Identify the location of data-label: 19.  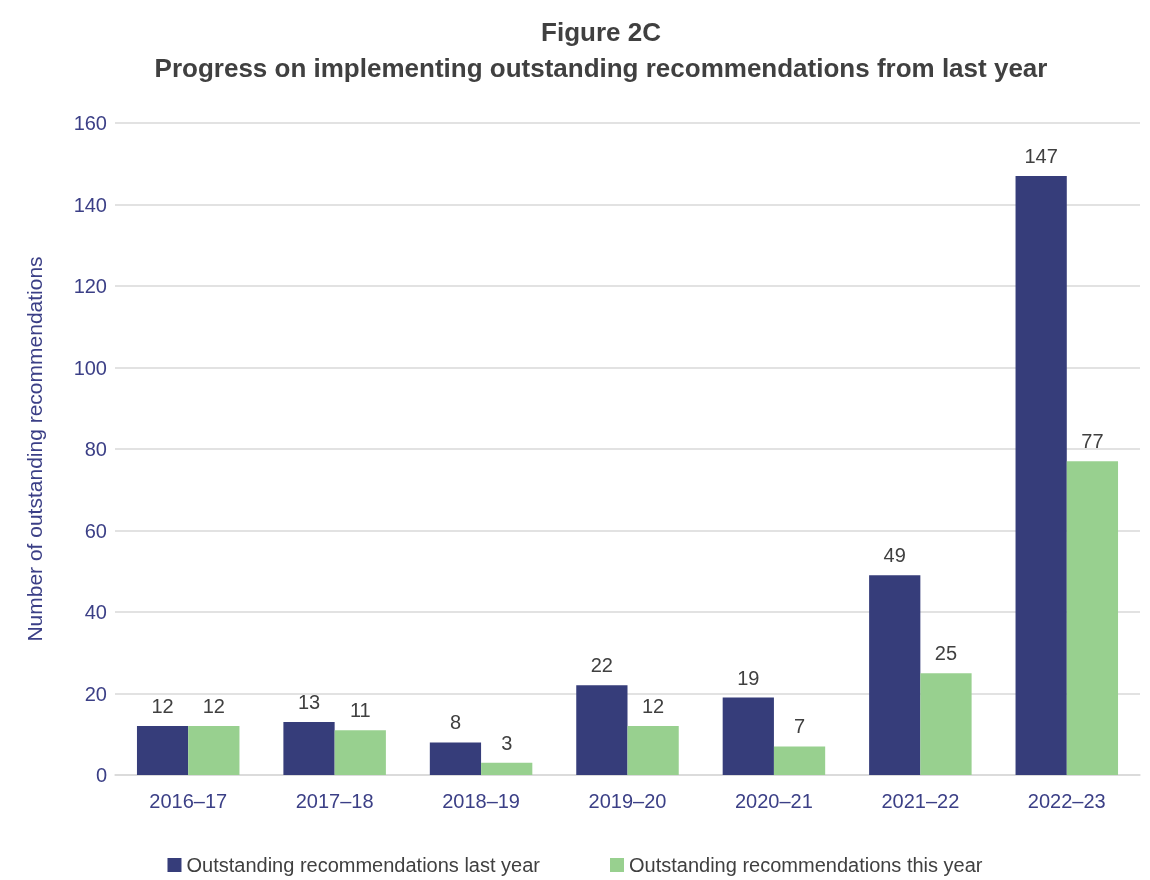
(748, 677).